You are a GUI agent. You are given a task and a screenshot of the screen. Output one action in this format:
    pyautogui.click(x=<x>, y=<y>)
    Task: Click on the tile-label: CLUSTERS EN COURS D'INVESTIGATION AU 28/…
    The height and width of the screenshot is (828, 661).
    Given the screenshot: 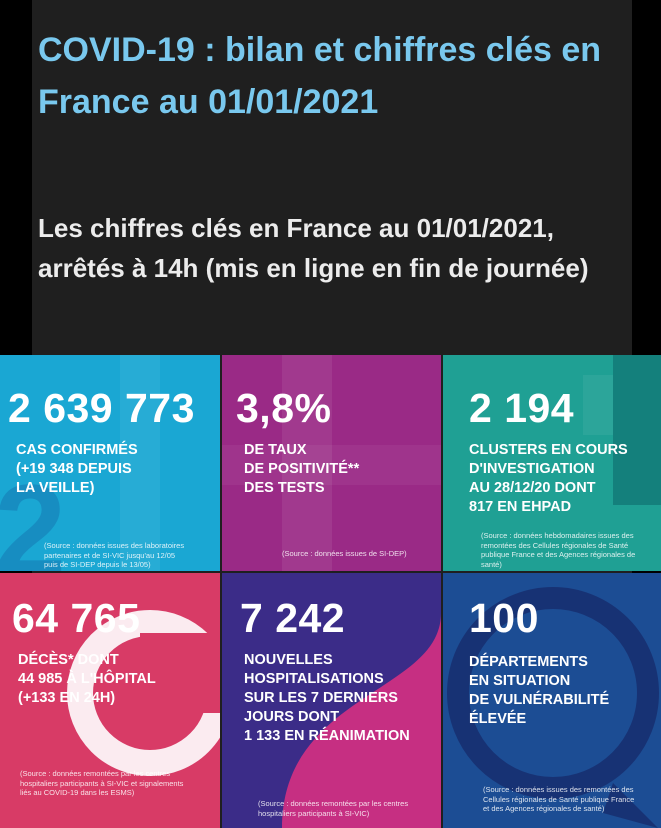 What is the action you would take?
    pyautogui.click(x=548, y=478)
    